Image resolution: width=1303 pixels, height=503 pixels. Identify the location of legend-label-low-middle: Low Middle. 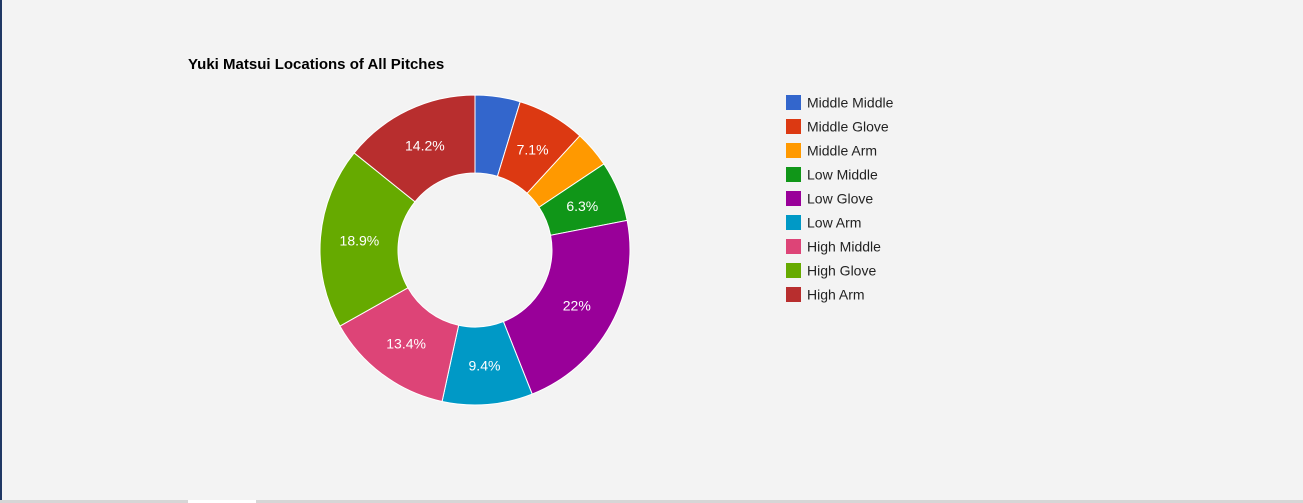
(842, 175).